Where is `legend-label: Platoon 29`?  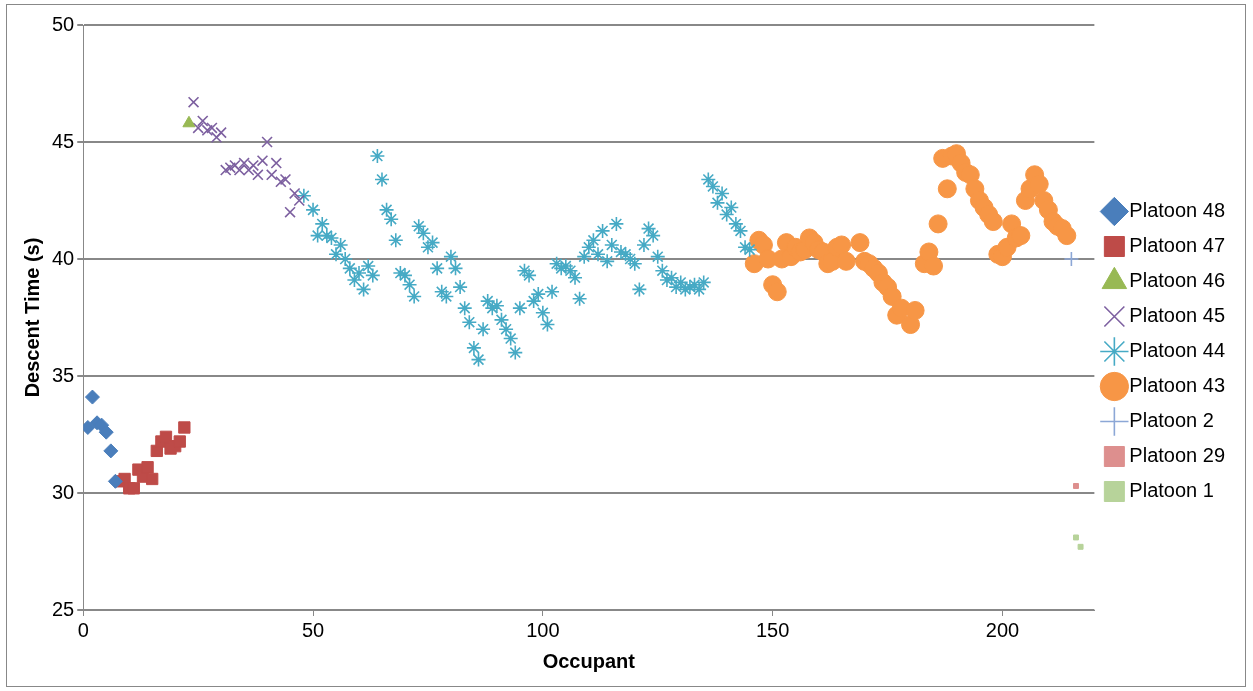 legend-label: Platoon 29 is located at coordinates (1177, 455).